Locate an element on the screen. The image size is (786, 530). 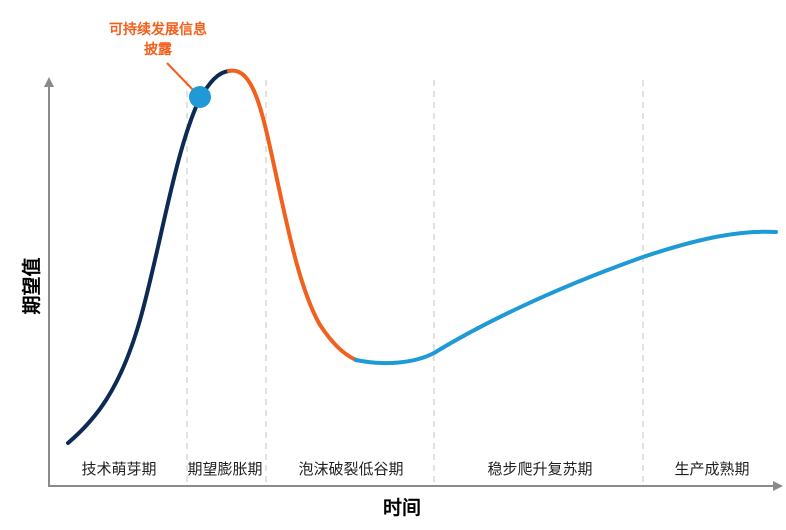
phase-label-peak-expectations: 期望膨胀期 is located at coordinates (224, 469).